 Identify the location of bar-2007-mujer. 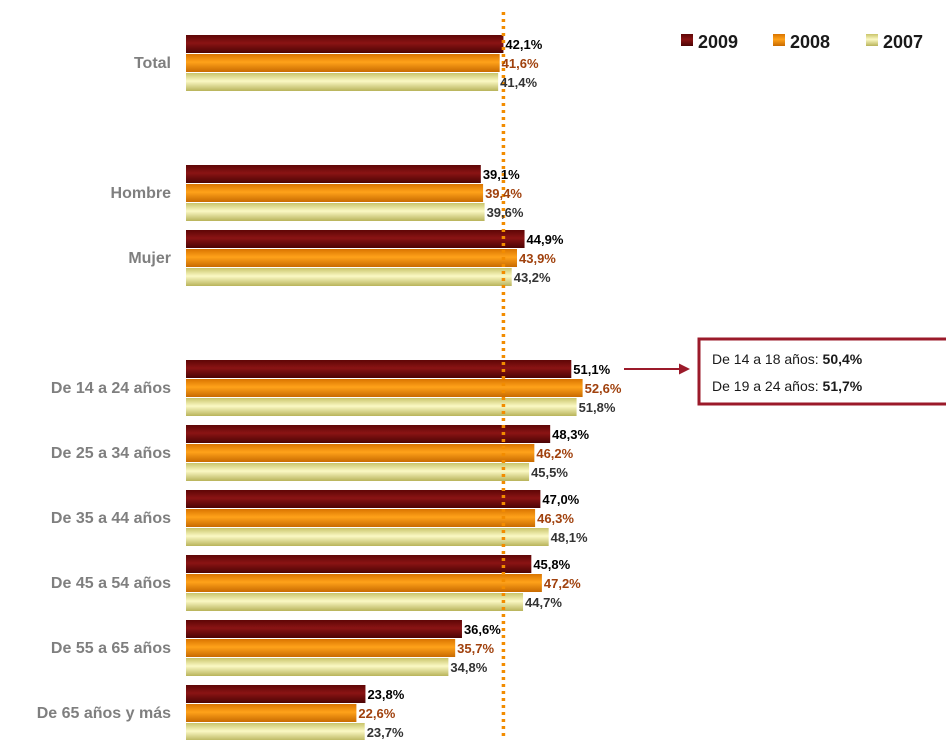
(349, 277).